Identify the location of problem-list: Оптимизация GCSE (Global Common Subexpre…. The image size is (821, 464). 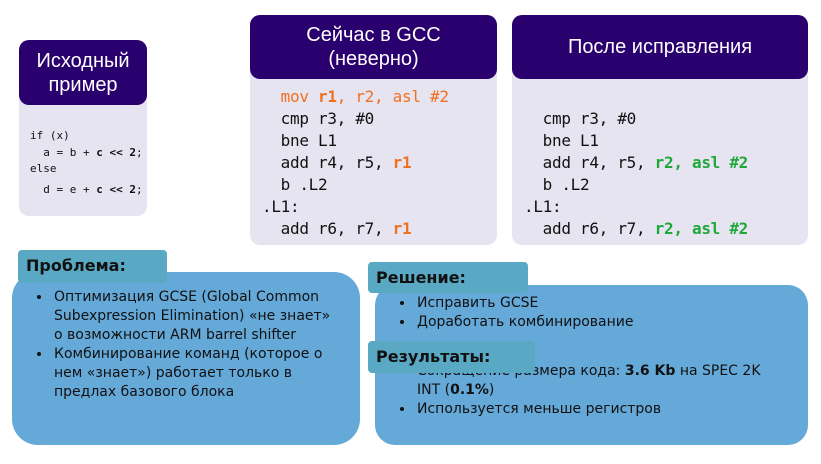
(186, 345).